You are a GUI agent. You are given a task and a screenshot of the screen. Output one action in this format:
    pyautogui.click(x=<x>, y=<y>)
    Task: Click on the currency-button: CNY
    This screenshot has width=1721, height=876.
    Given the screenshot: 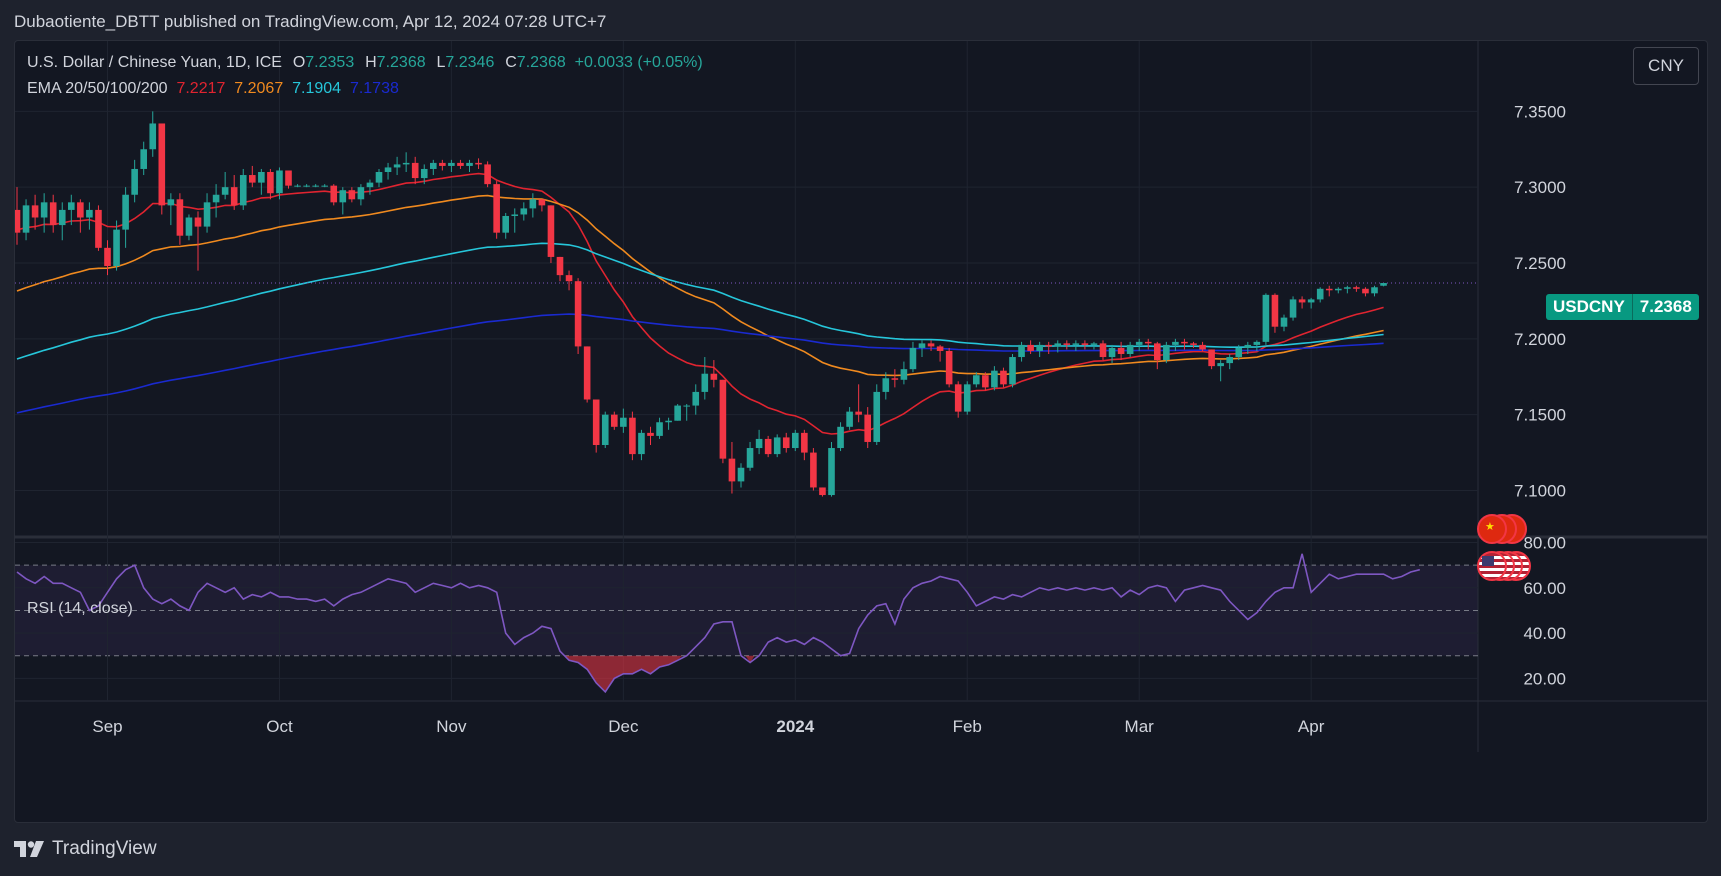 What is the action you would take?
    pyautogui.click(x=1666, y=66)
    